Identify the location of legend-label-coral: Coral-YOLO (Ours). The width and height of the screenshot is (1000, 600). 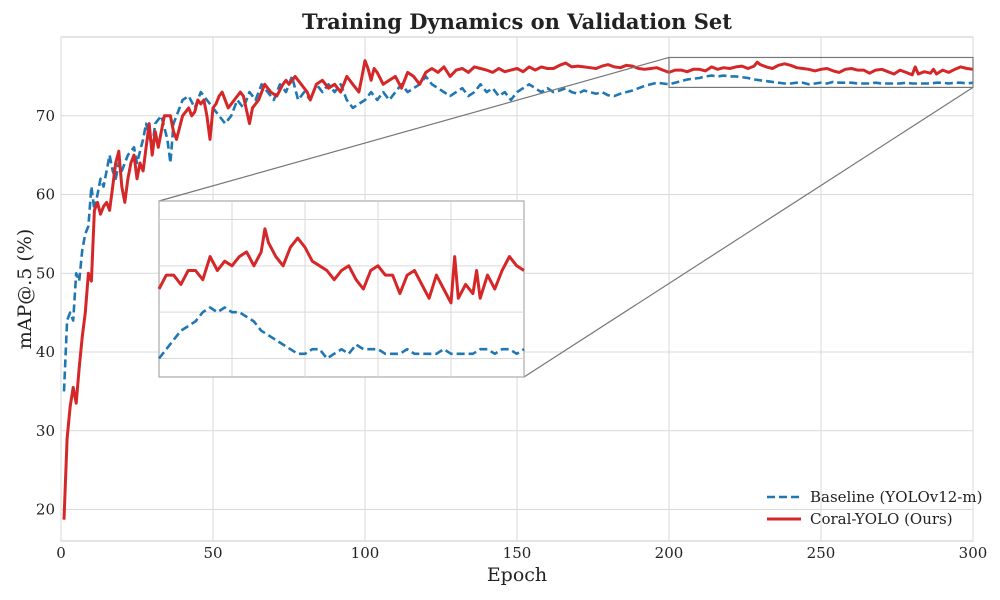
(881, 519).